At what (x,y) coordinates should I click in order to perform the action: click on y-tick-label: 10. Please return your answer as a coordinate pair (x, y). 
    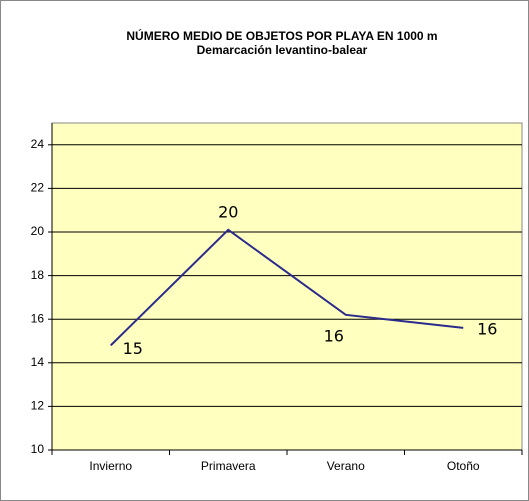
    Looking at the image, I should click on (38, 449).